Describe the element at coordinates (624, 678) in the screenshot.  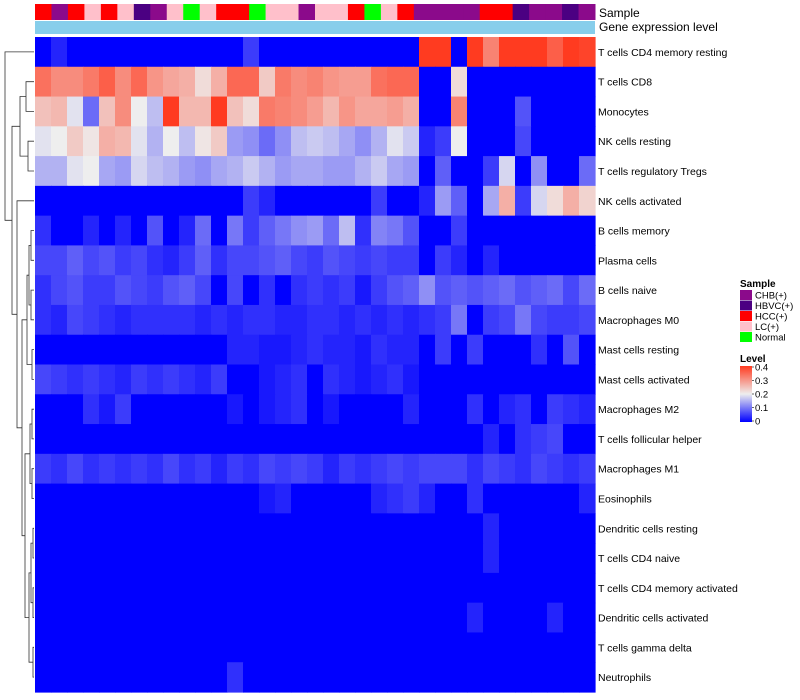
I see `row-label: Neutrophils` at that location.